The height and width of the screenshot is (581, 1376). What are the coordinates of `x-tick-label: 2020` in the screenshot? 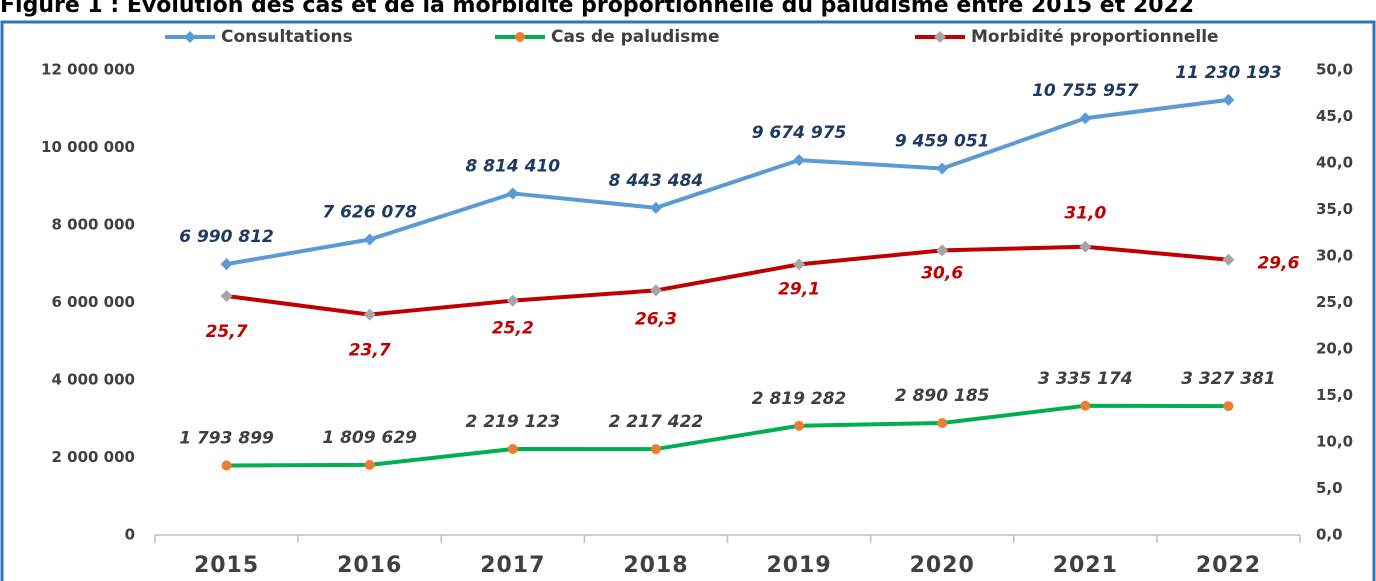 It's located at (942, 565).